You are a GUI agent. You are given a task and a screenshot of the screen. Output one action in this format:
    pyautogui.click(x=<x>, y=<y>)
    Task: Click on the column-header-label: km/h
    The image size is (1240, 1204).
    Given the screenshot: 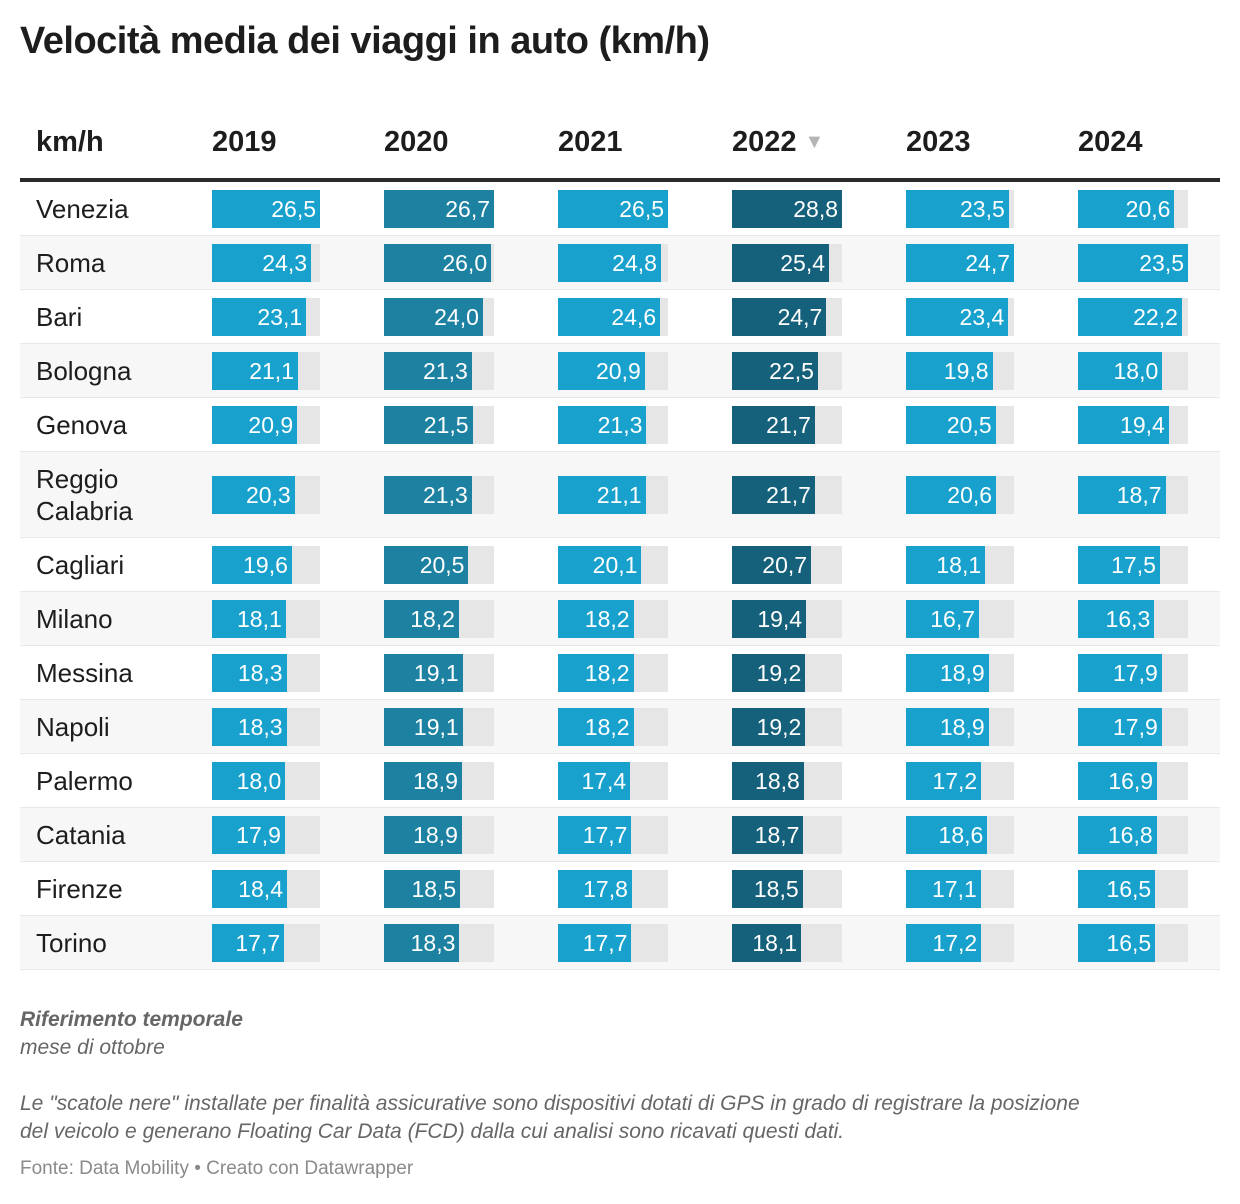 What is the action you would take?
    pyautogui.click(x=70, y=142)
    